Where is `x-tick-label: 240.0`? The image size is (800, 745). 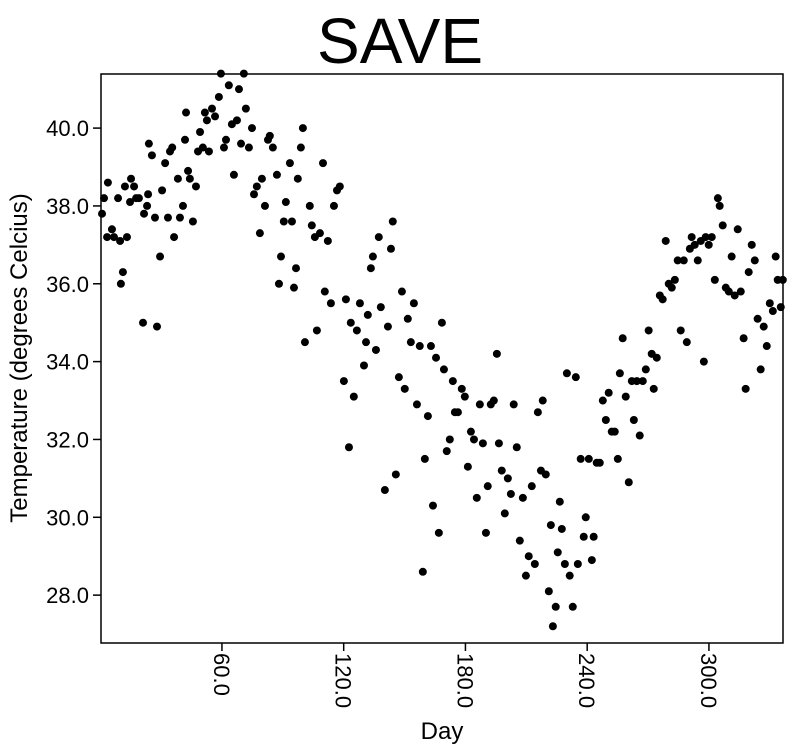 x-tick-label: 240.0 is located at coordinates (586, 680).